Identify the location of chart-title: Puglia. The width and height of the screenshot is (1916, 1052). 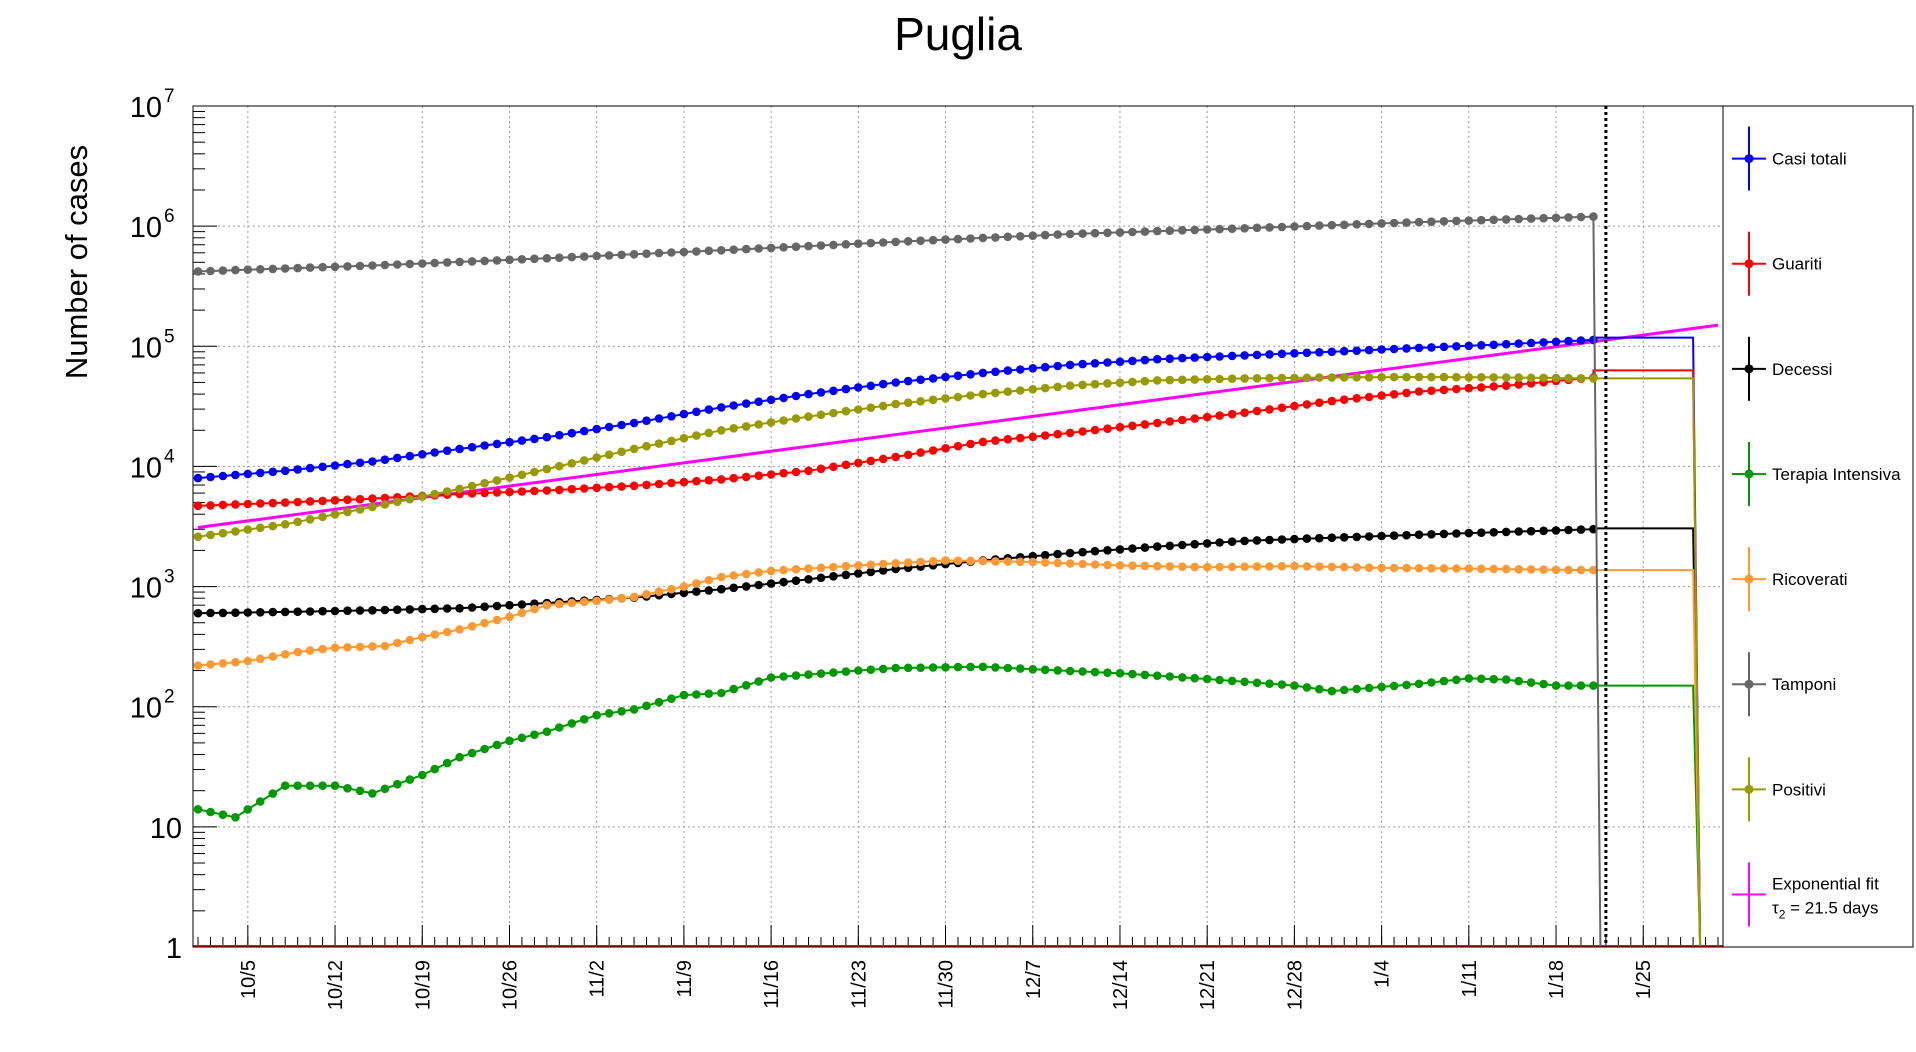
(958, 34).